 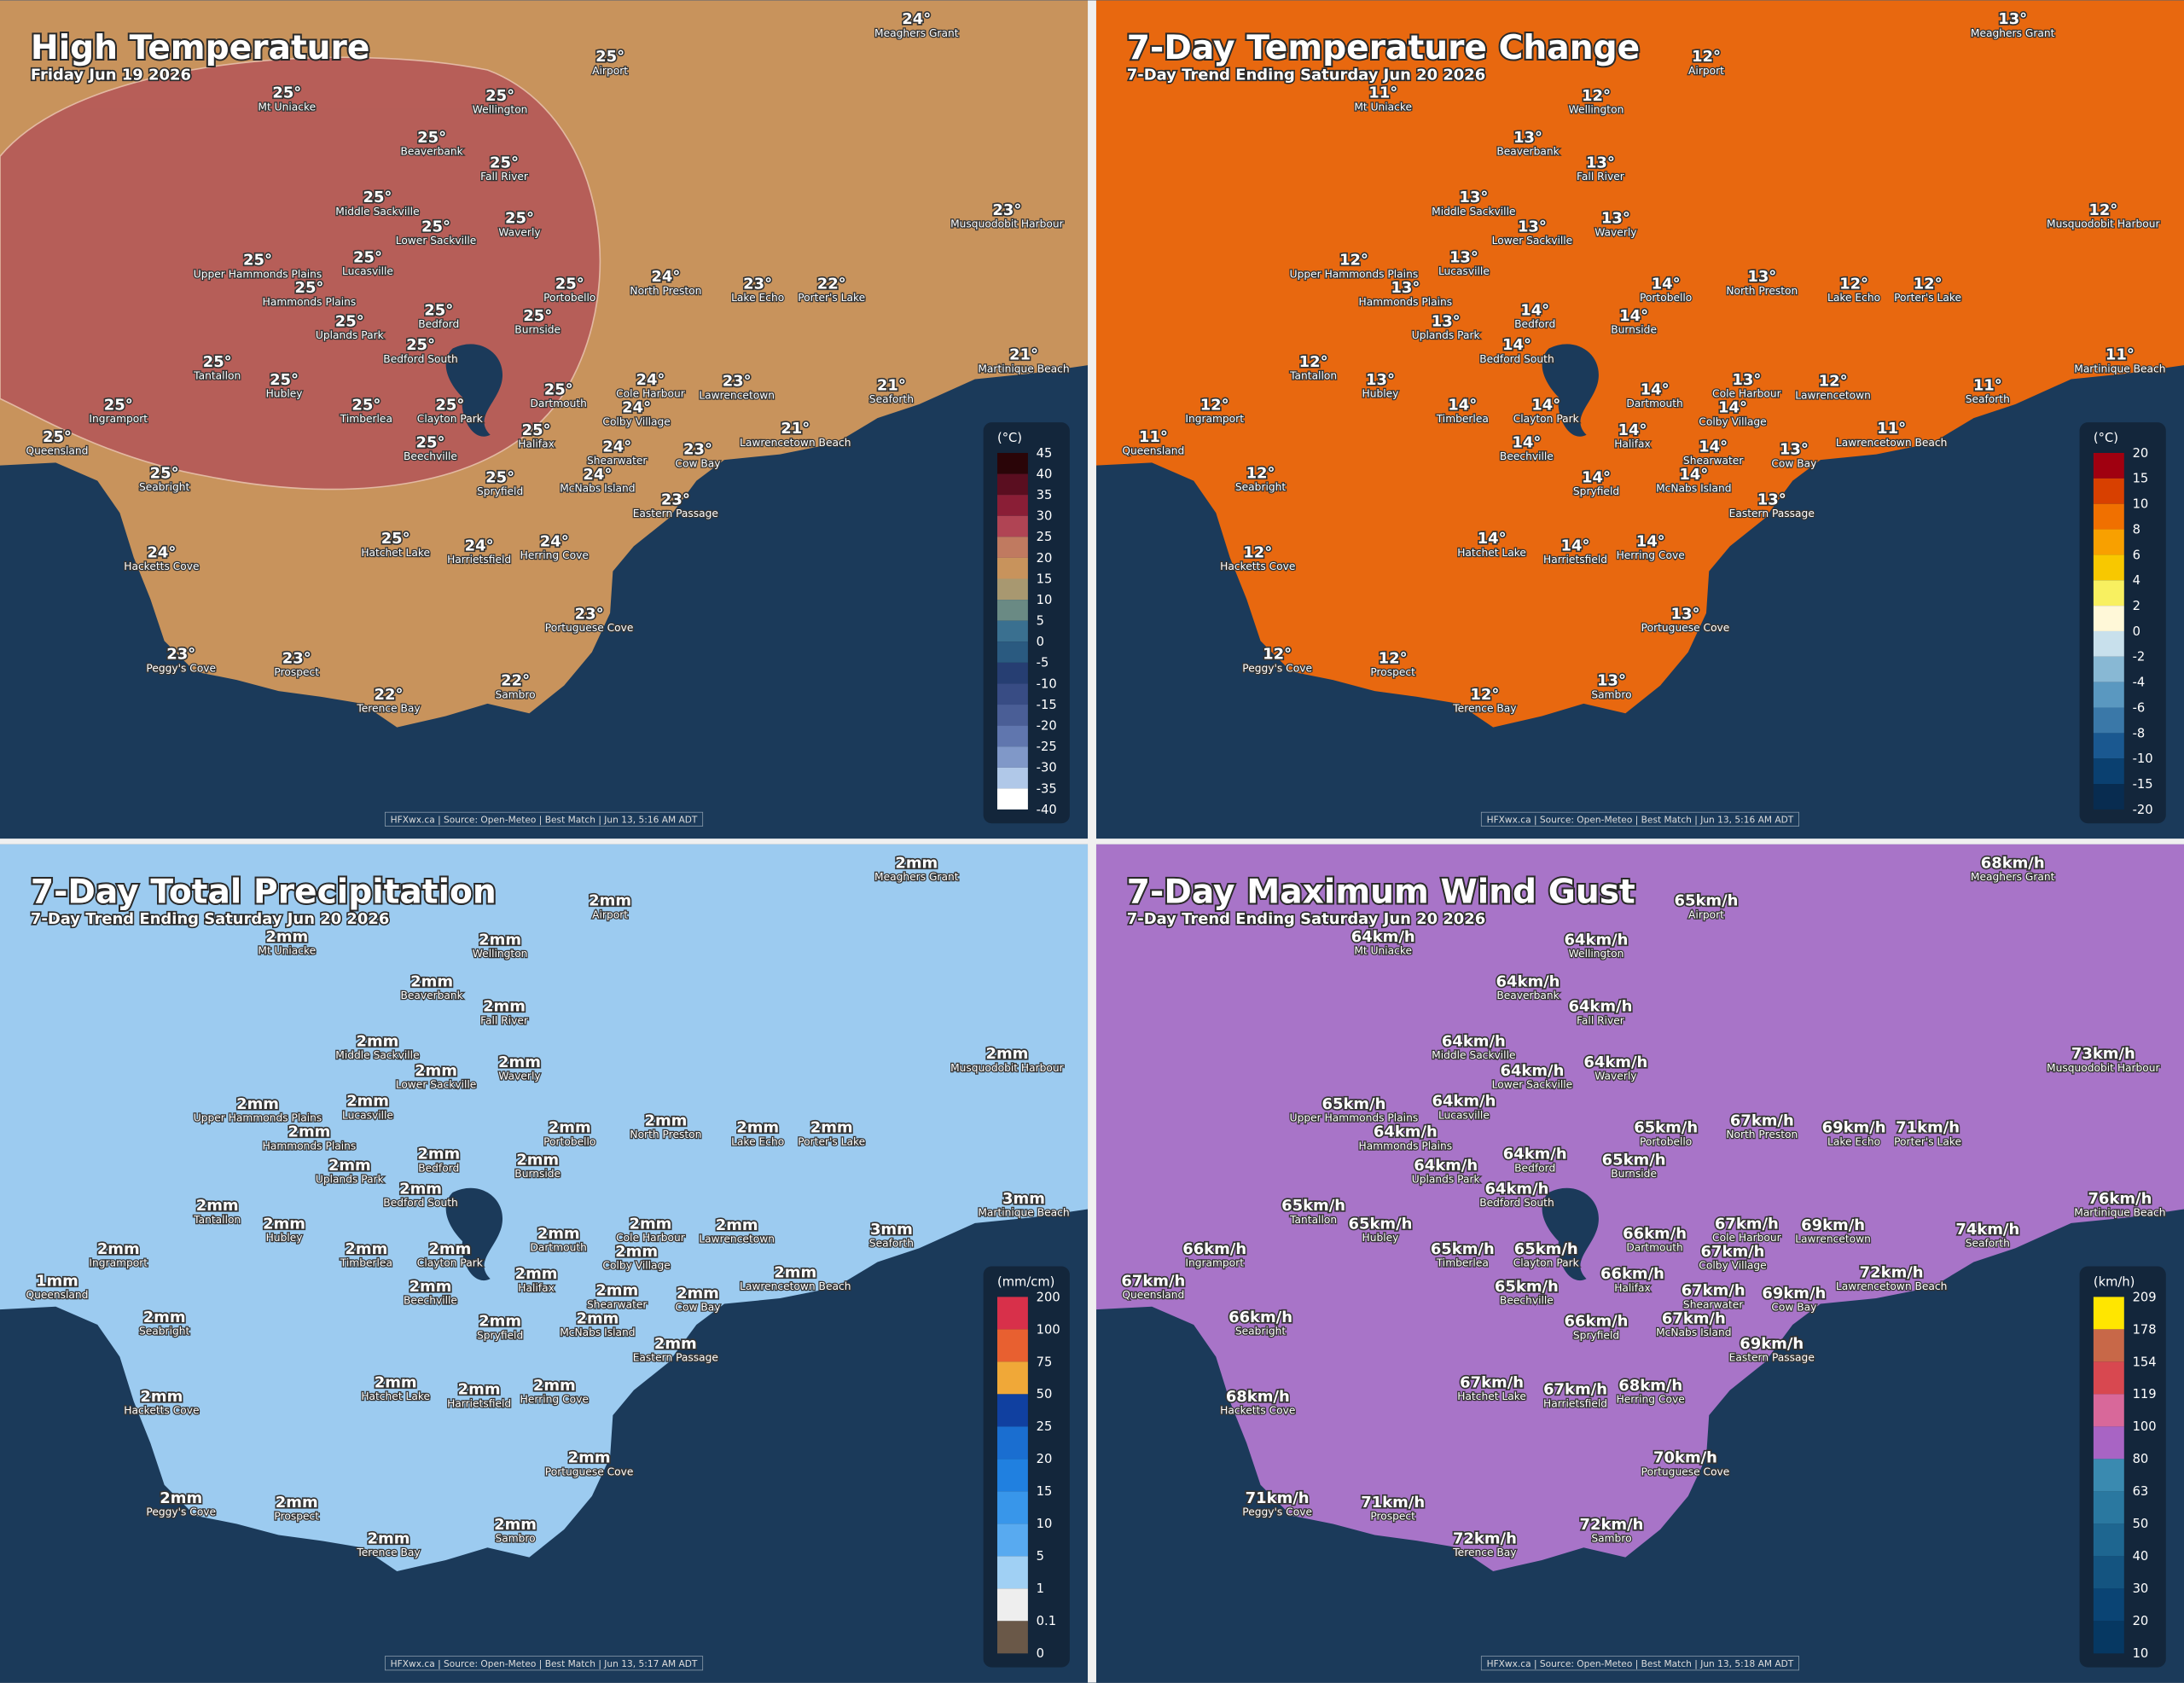 I want to click on legend-tick: -4, so click(x=2139, y=683).